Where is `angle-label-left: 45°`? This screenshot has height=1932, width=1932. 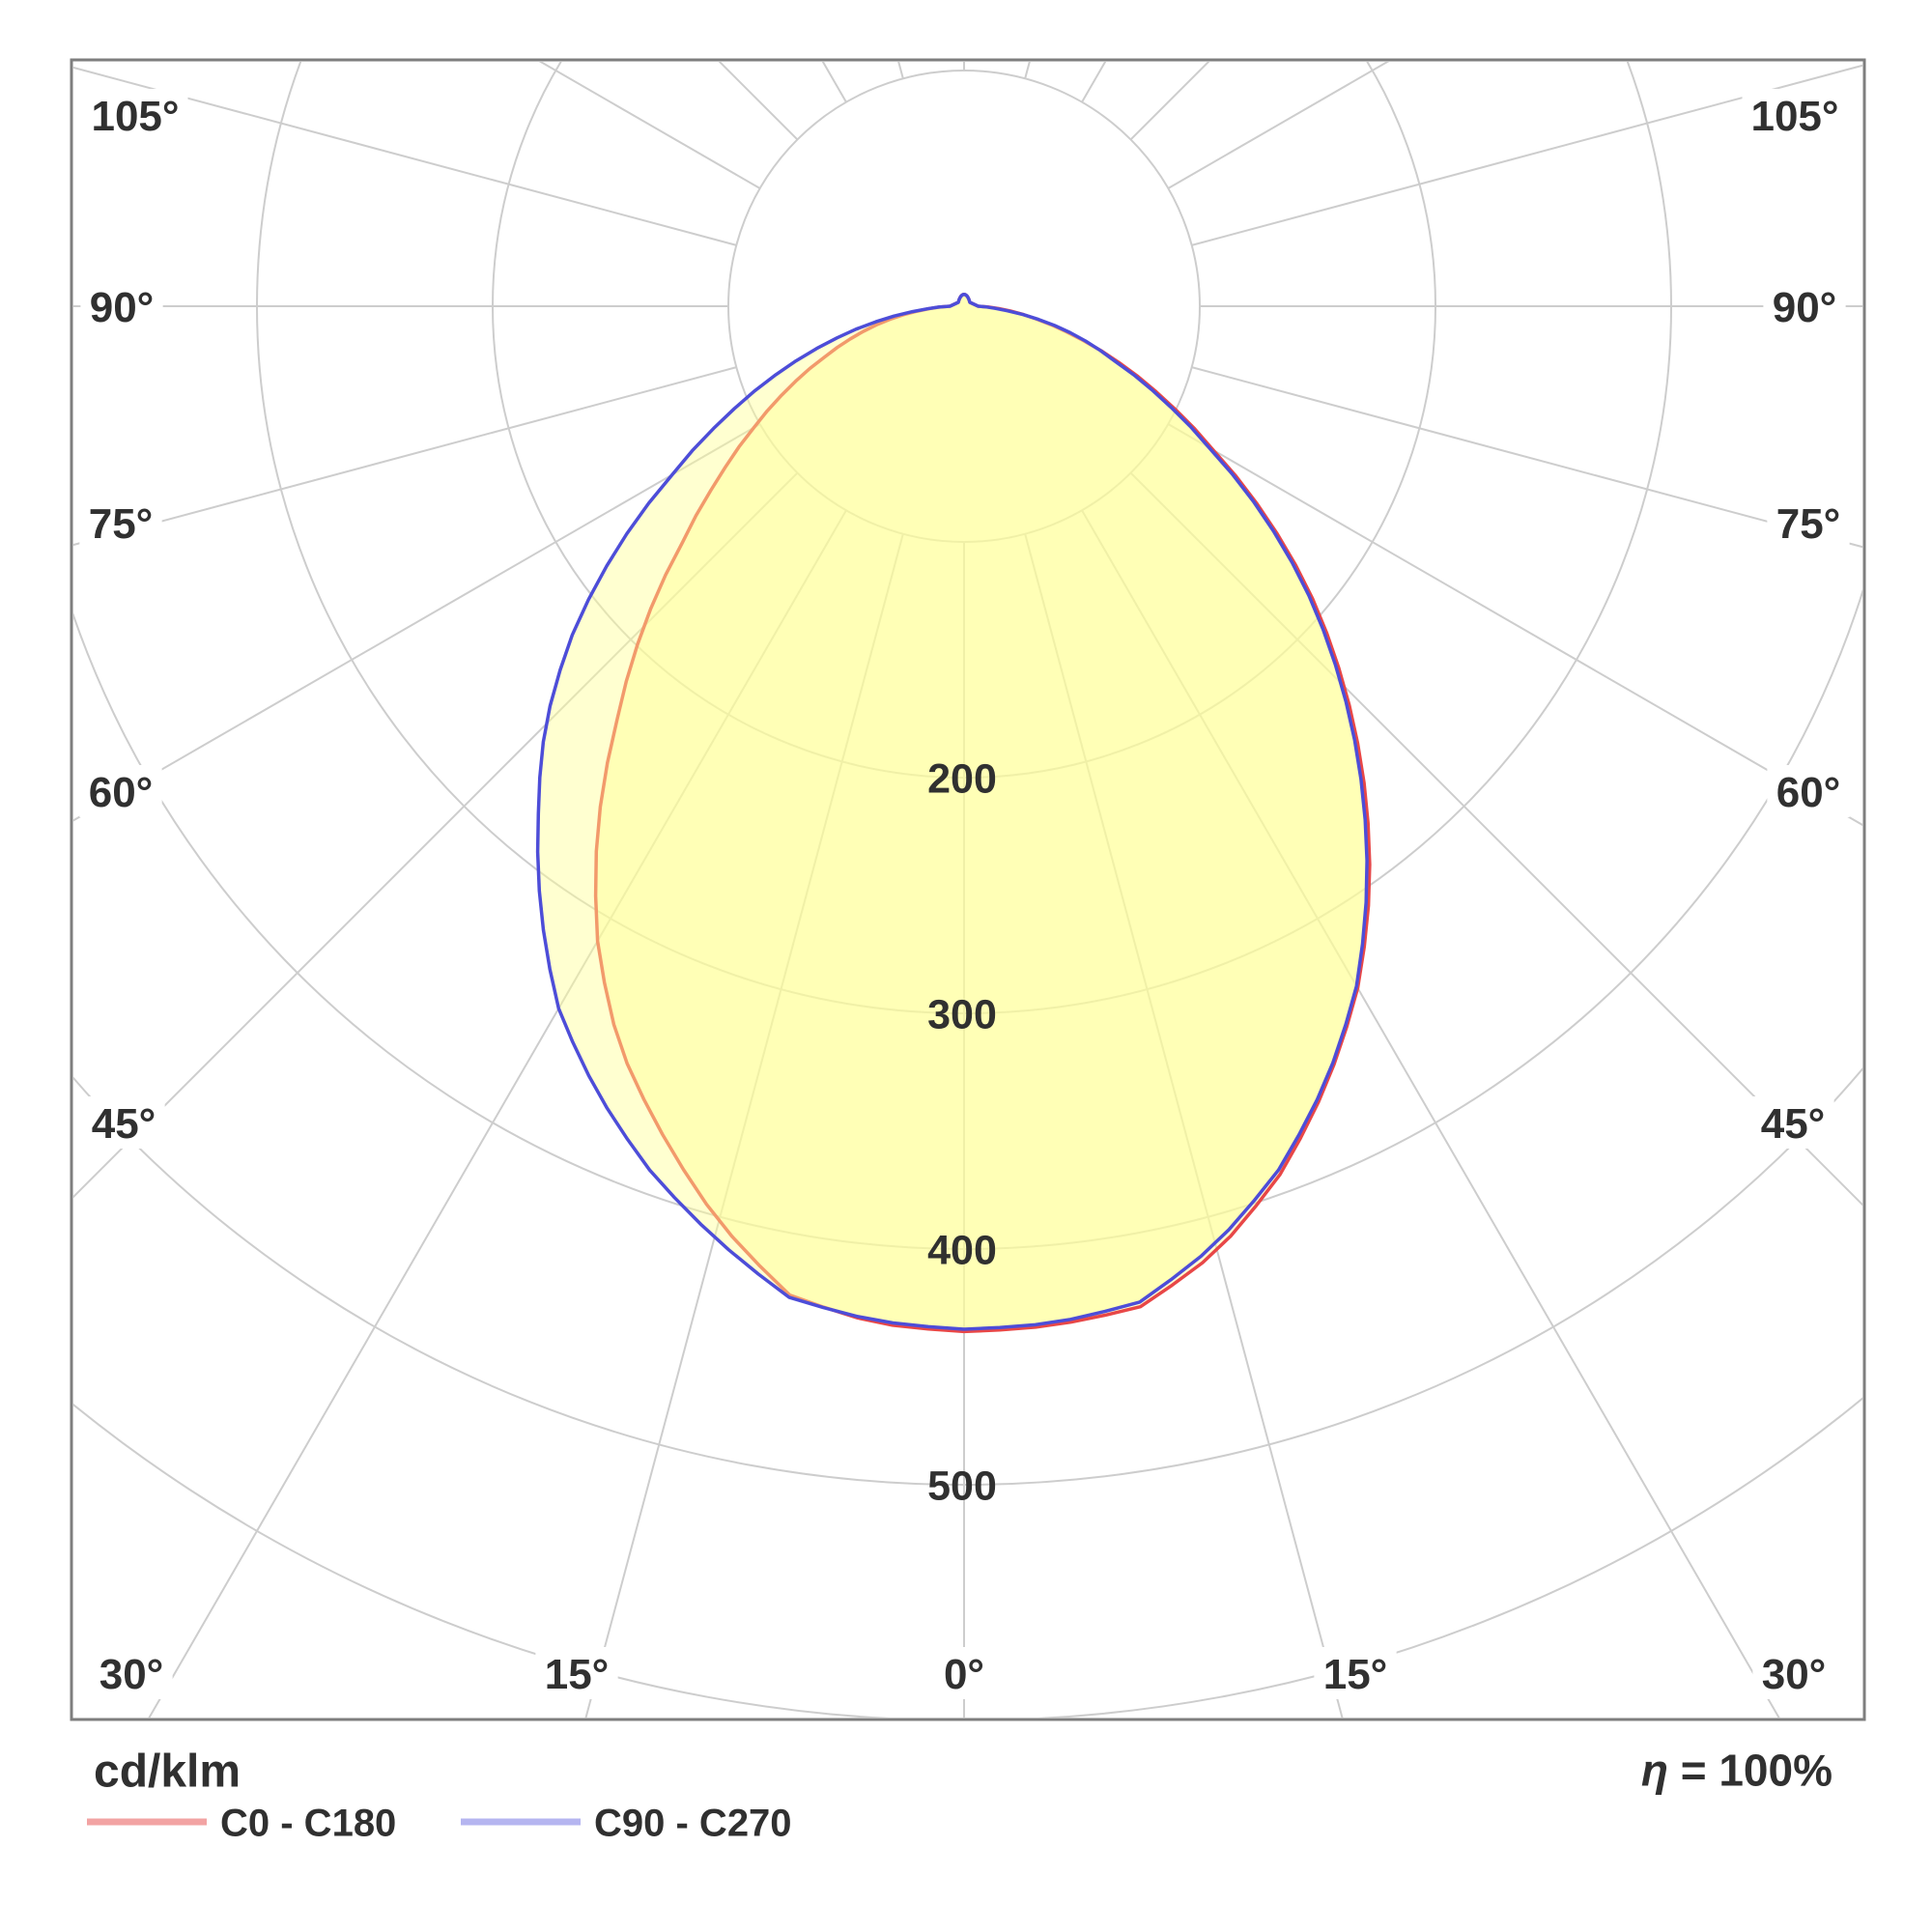 angle-label-left: 45° is located at coordinates (124, 1124).